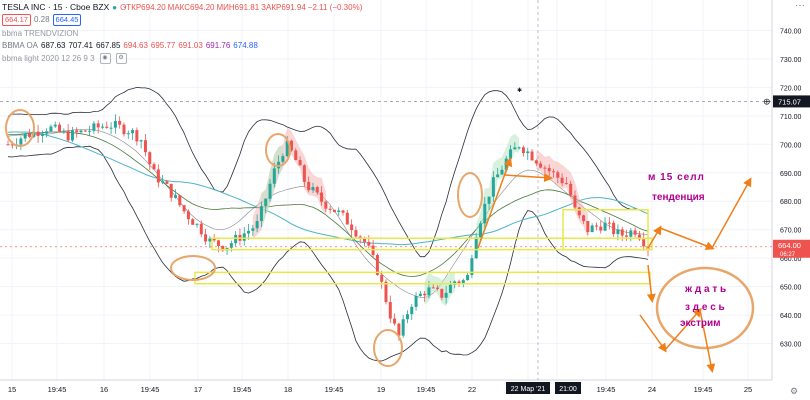  I want to click on bid-box: 664.17, so click(16, 20).